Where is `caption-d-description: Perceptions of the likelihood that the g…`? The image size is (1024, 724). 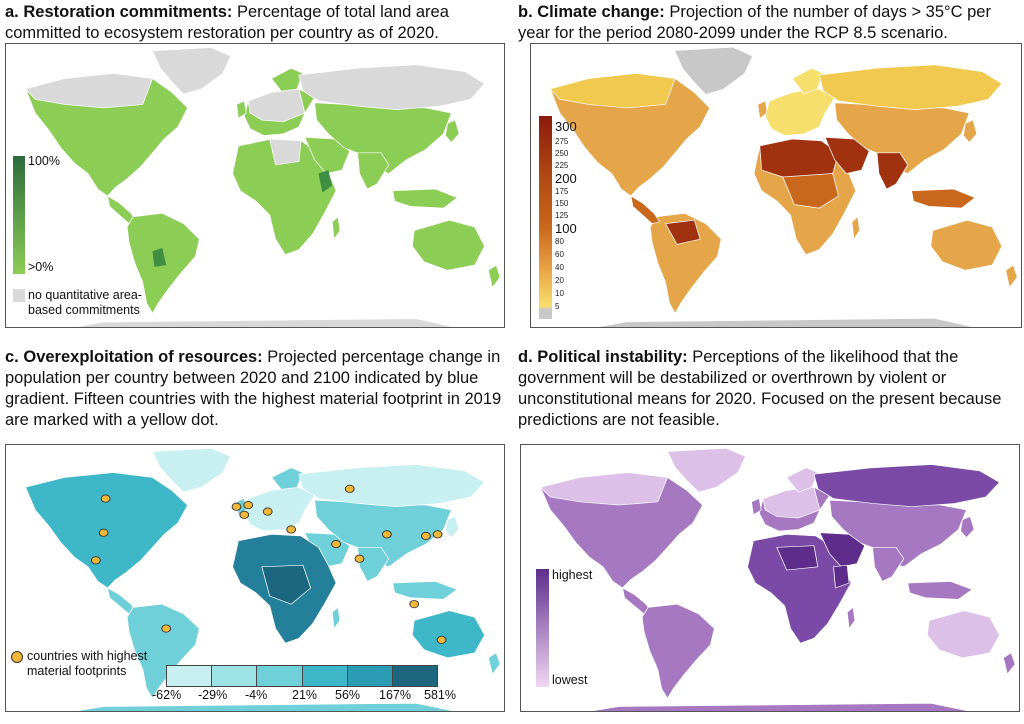 caption-d-description: Perceptions of the likelihood that the g… is located at coordinates (760, 388).